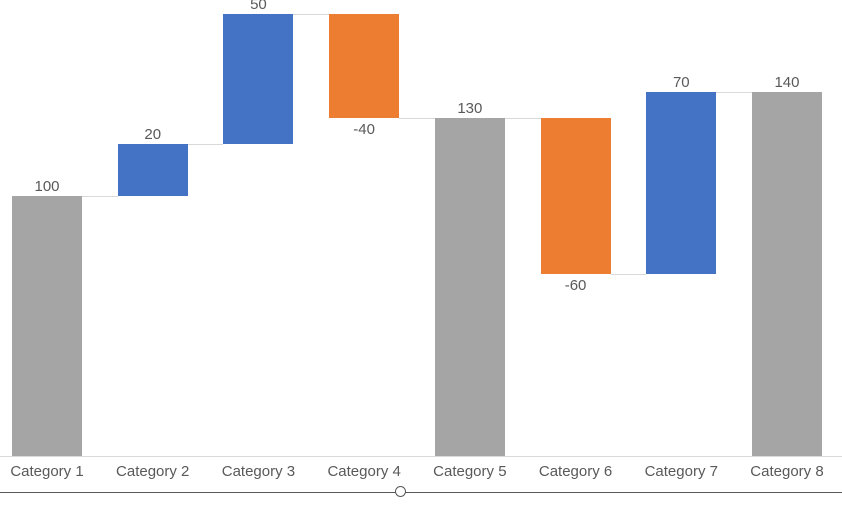  Describe the element at coordinates (258, 471) in the screenshot. I see `category-axis-label-3: Category 3` at that location.